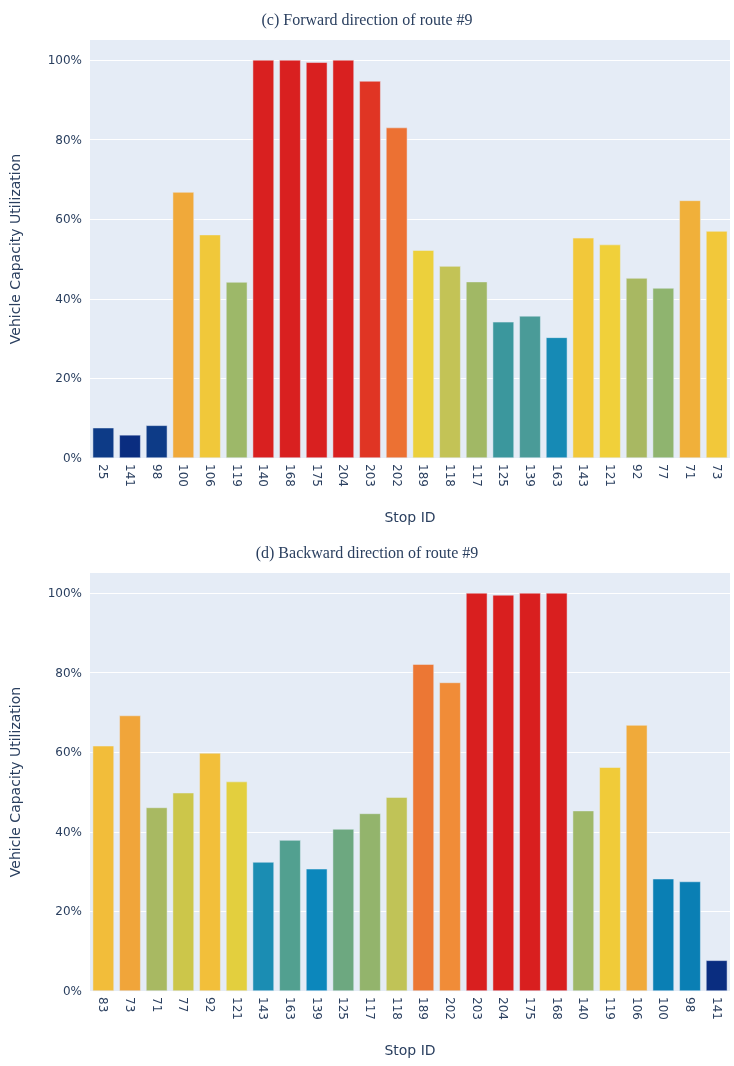  Describe the element at coordinates (103, 472) in the screenshot. I see `x-tick-label: 25` at that location.